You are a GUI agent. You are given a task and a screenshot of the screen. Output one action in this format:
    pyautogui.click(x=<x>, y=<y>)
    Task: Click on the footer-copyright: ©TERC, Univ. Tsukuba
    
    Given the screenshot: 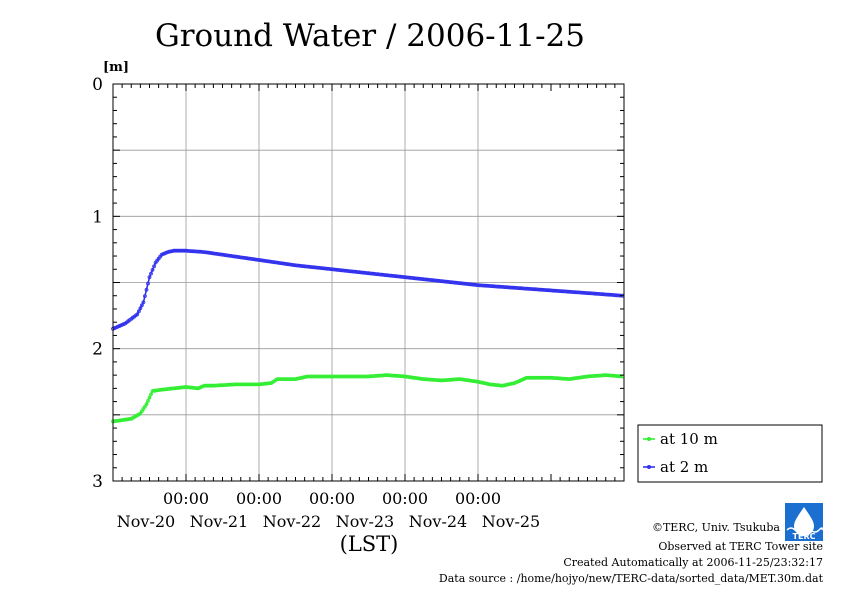 What is the action you would take?
    pyautogui.click(x=716, y=527)
    